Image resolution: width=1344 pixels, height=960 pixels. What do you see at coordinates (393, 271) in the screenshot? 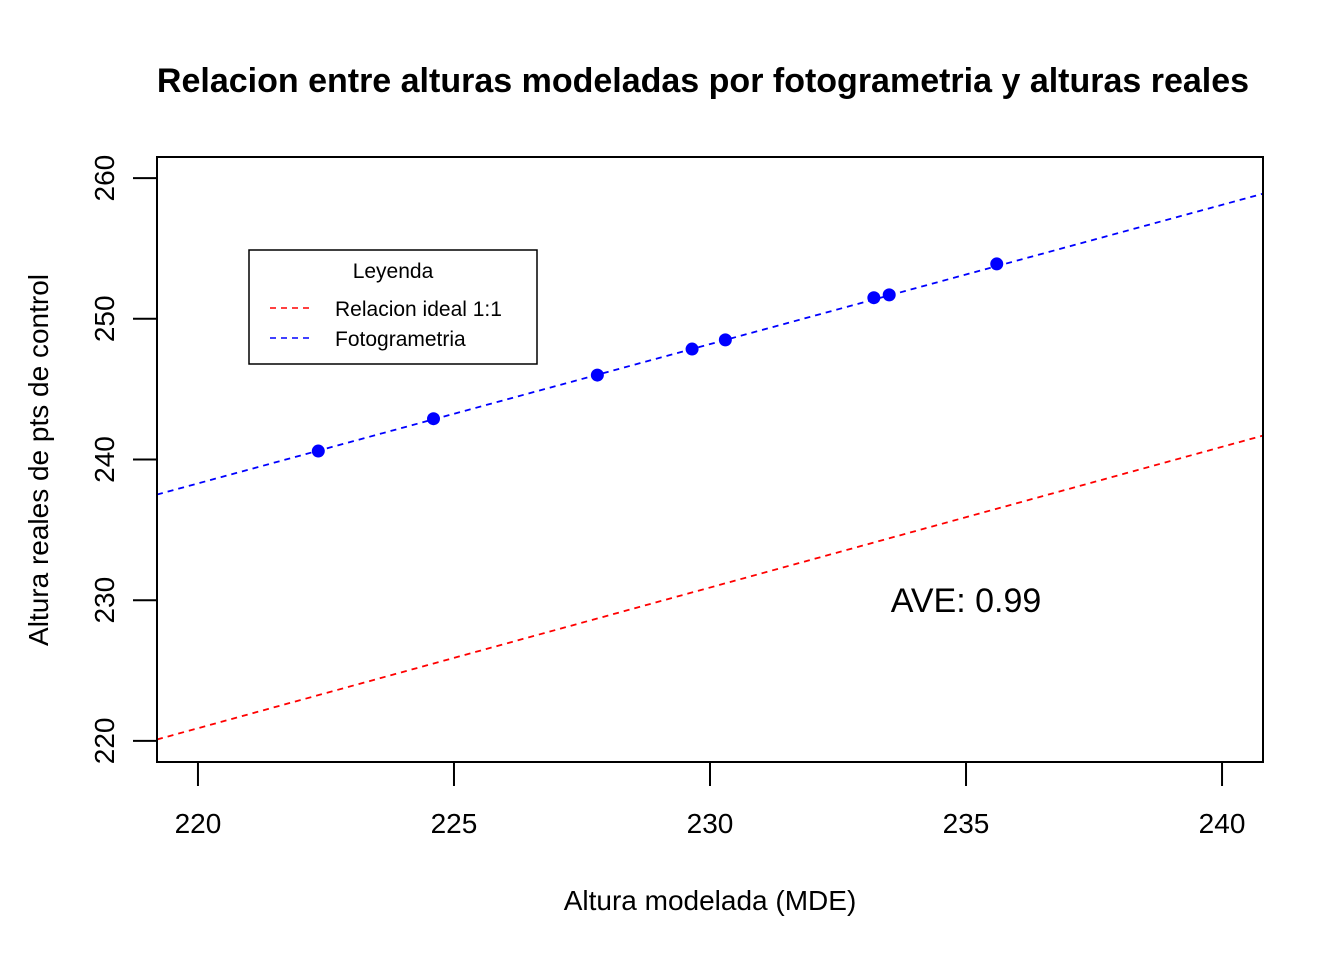
I see `legend-title: Leyenda` at bounding box center [393, 271].